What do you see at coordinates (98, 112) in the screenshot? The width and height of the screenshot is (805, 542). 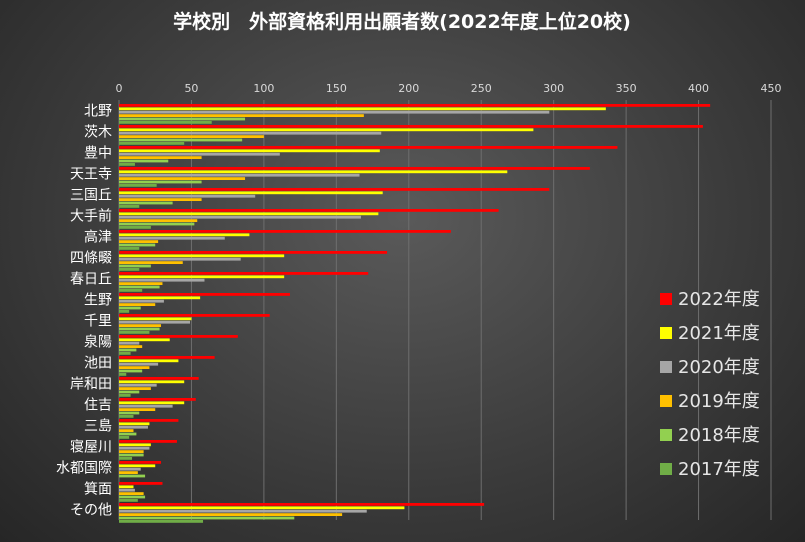 I see `category-label: 北野` at bounding box center [98, 112].